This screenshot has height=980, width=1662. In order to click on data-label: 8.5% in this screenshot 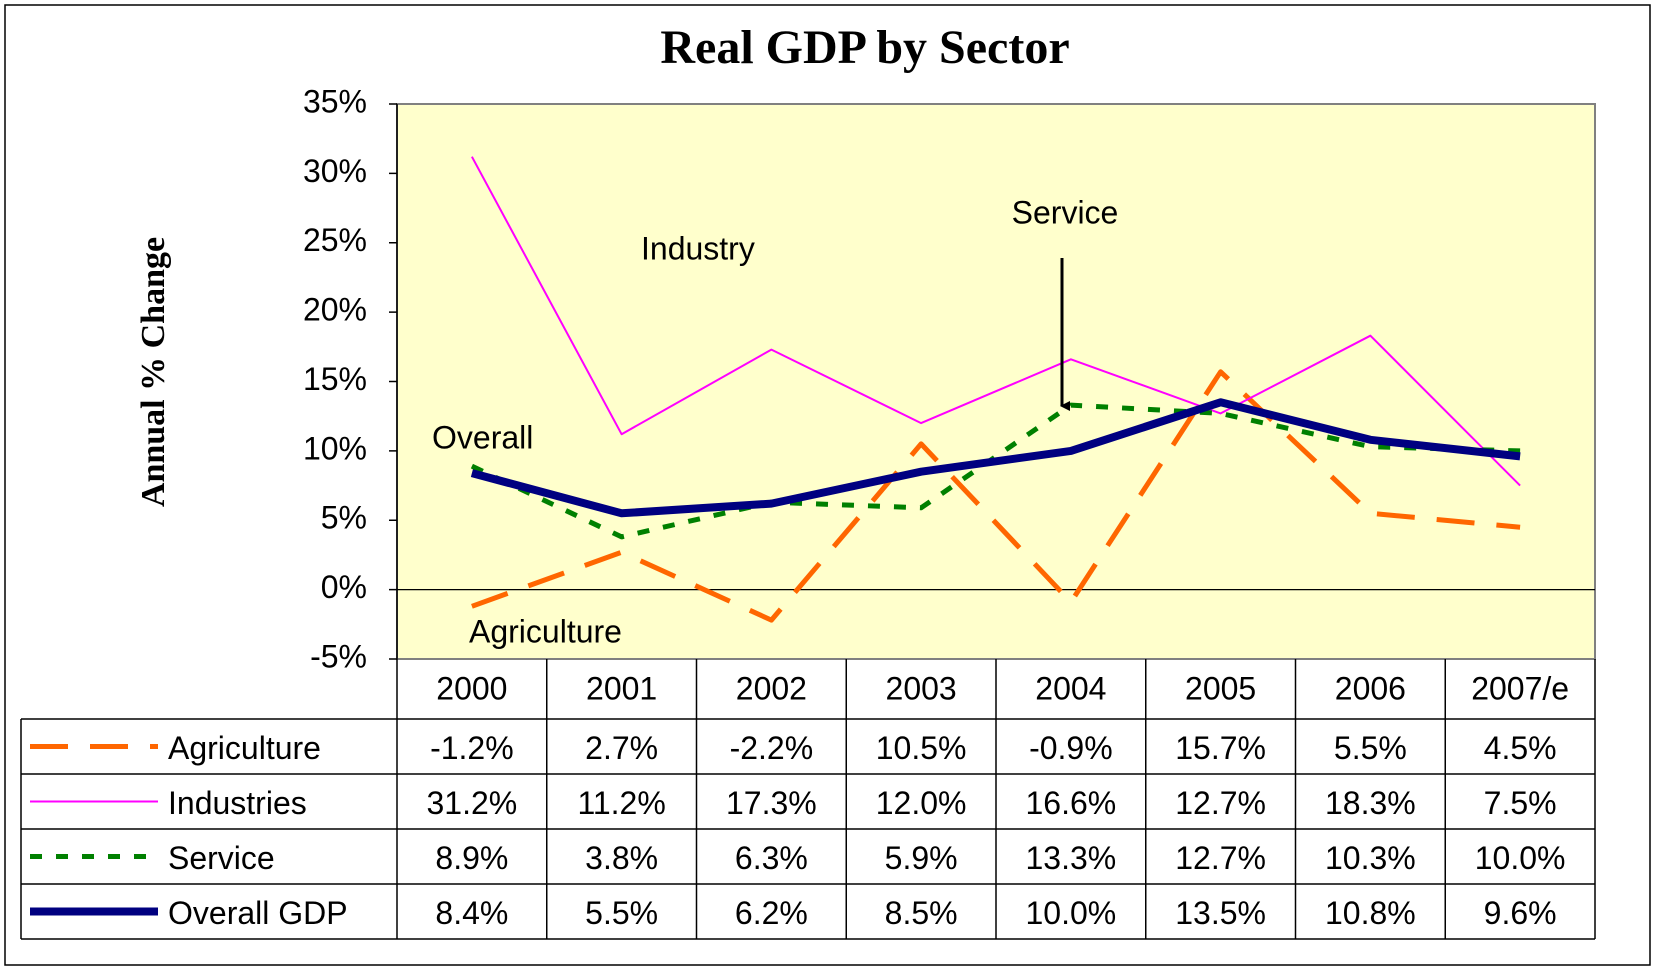, I will do `click(921, 913)`.